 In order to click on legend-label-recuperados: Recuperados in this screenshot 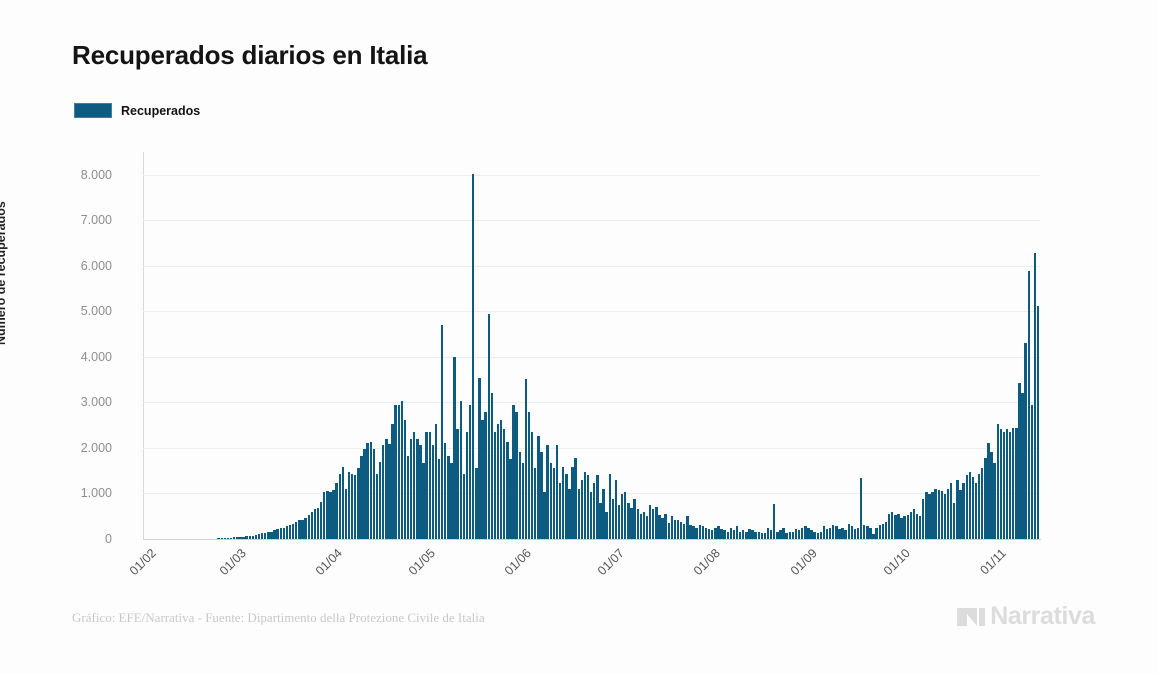, I will do `click(161, 110)`.